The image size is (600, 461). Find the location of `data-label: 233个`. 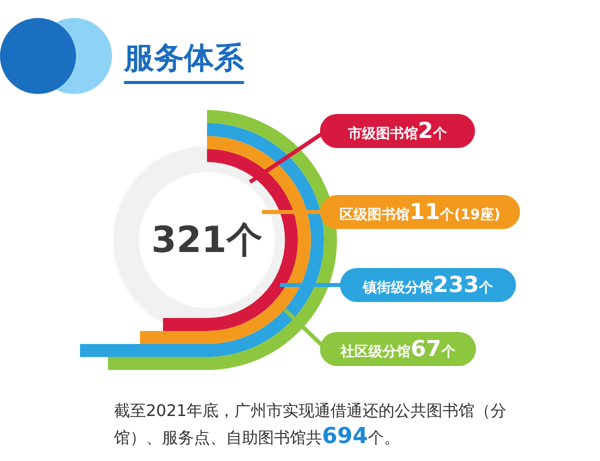

data-label: 233个 is located at coordinates (463, 285).